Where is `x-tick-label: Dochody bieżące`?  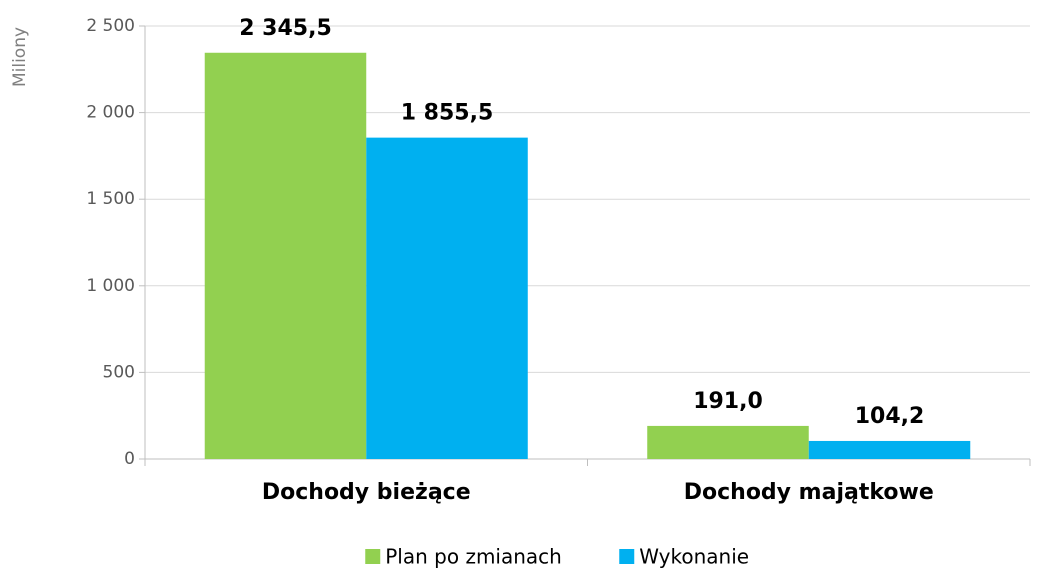
x-tick-label: Dochody bieżące is located at coordinates (366, 492).